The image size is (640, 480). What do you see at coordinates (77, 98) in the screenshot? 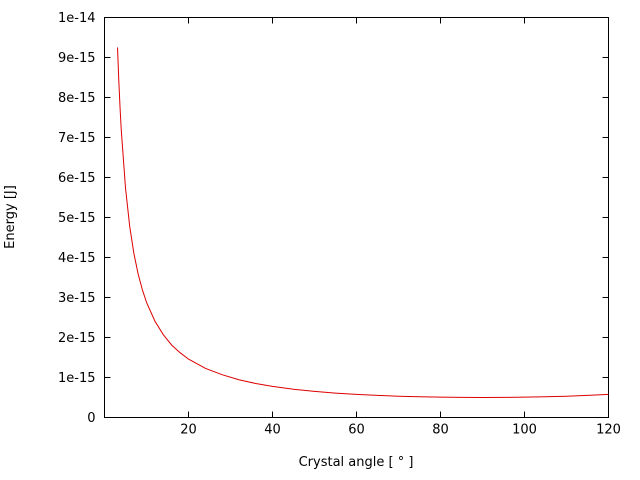
I see `y-tick-label: 8e-15` at bounding box center [77, 98].